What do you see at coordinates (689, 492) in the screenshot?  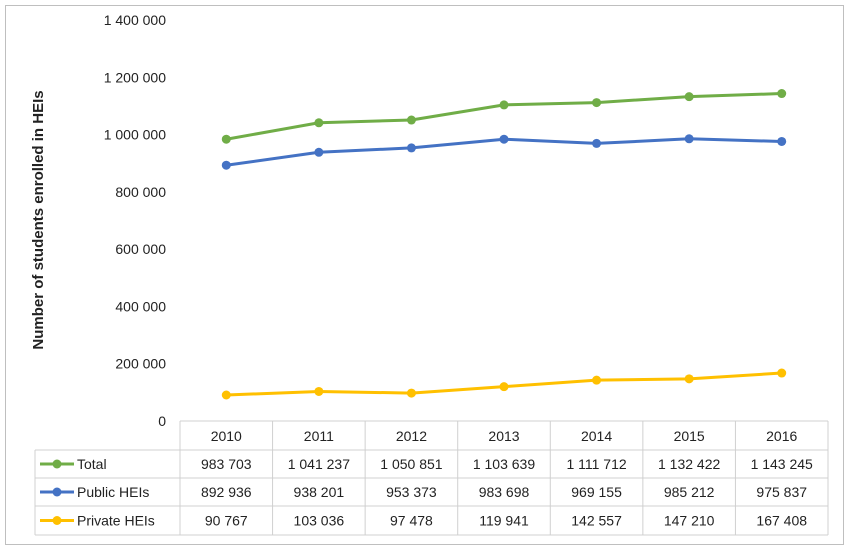 I see `table-cell: 985 212` at bounding box center [689, 492].